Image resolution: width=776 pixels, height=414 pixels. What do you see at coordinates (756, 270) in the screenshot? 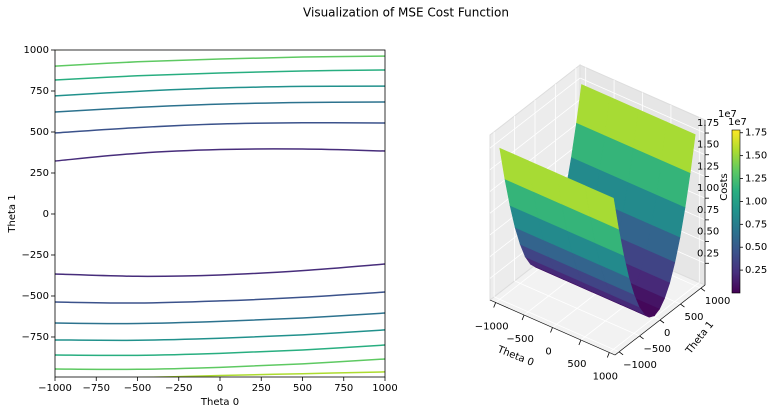
I see `colorbar-tick-label: 0.25` at bounding box center [756, 270].